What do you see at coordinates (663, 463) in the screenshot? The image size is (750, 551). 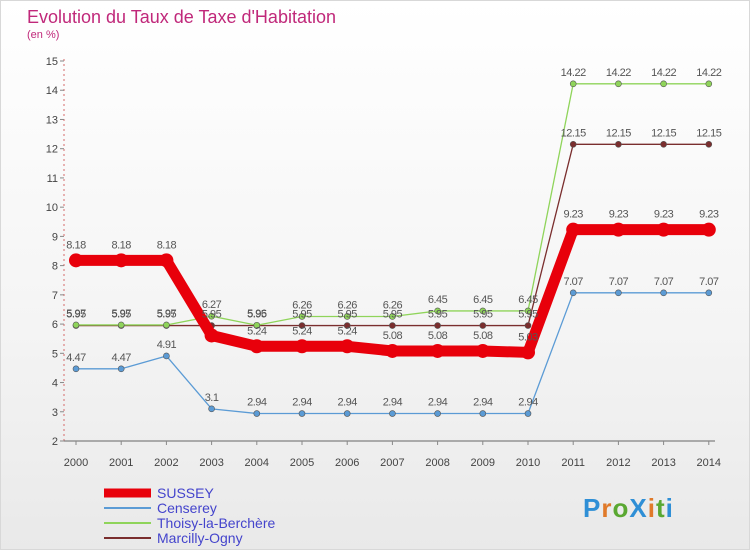 I see `x-tick-label: 2013` at bounding box center [663, 463].